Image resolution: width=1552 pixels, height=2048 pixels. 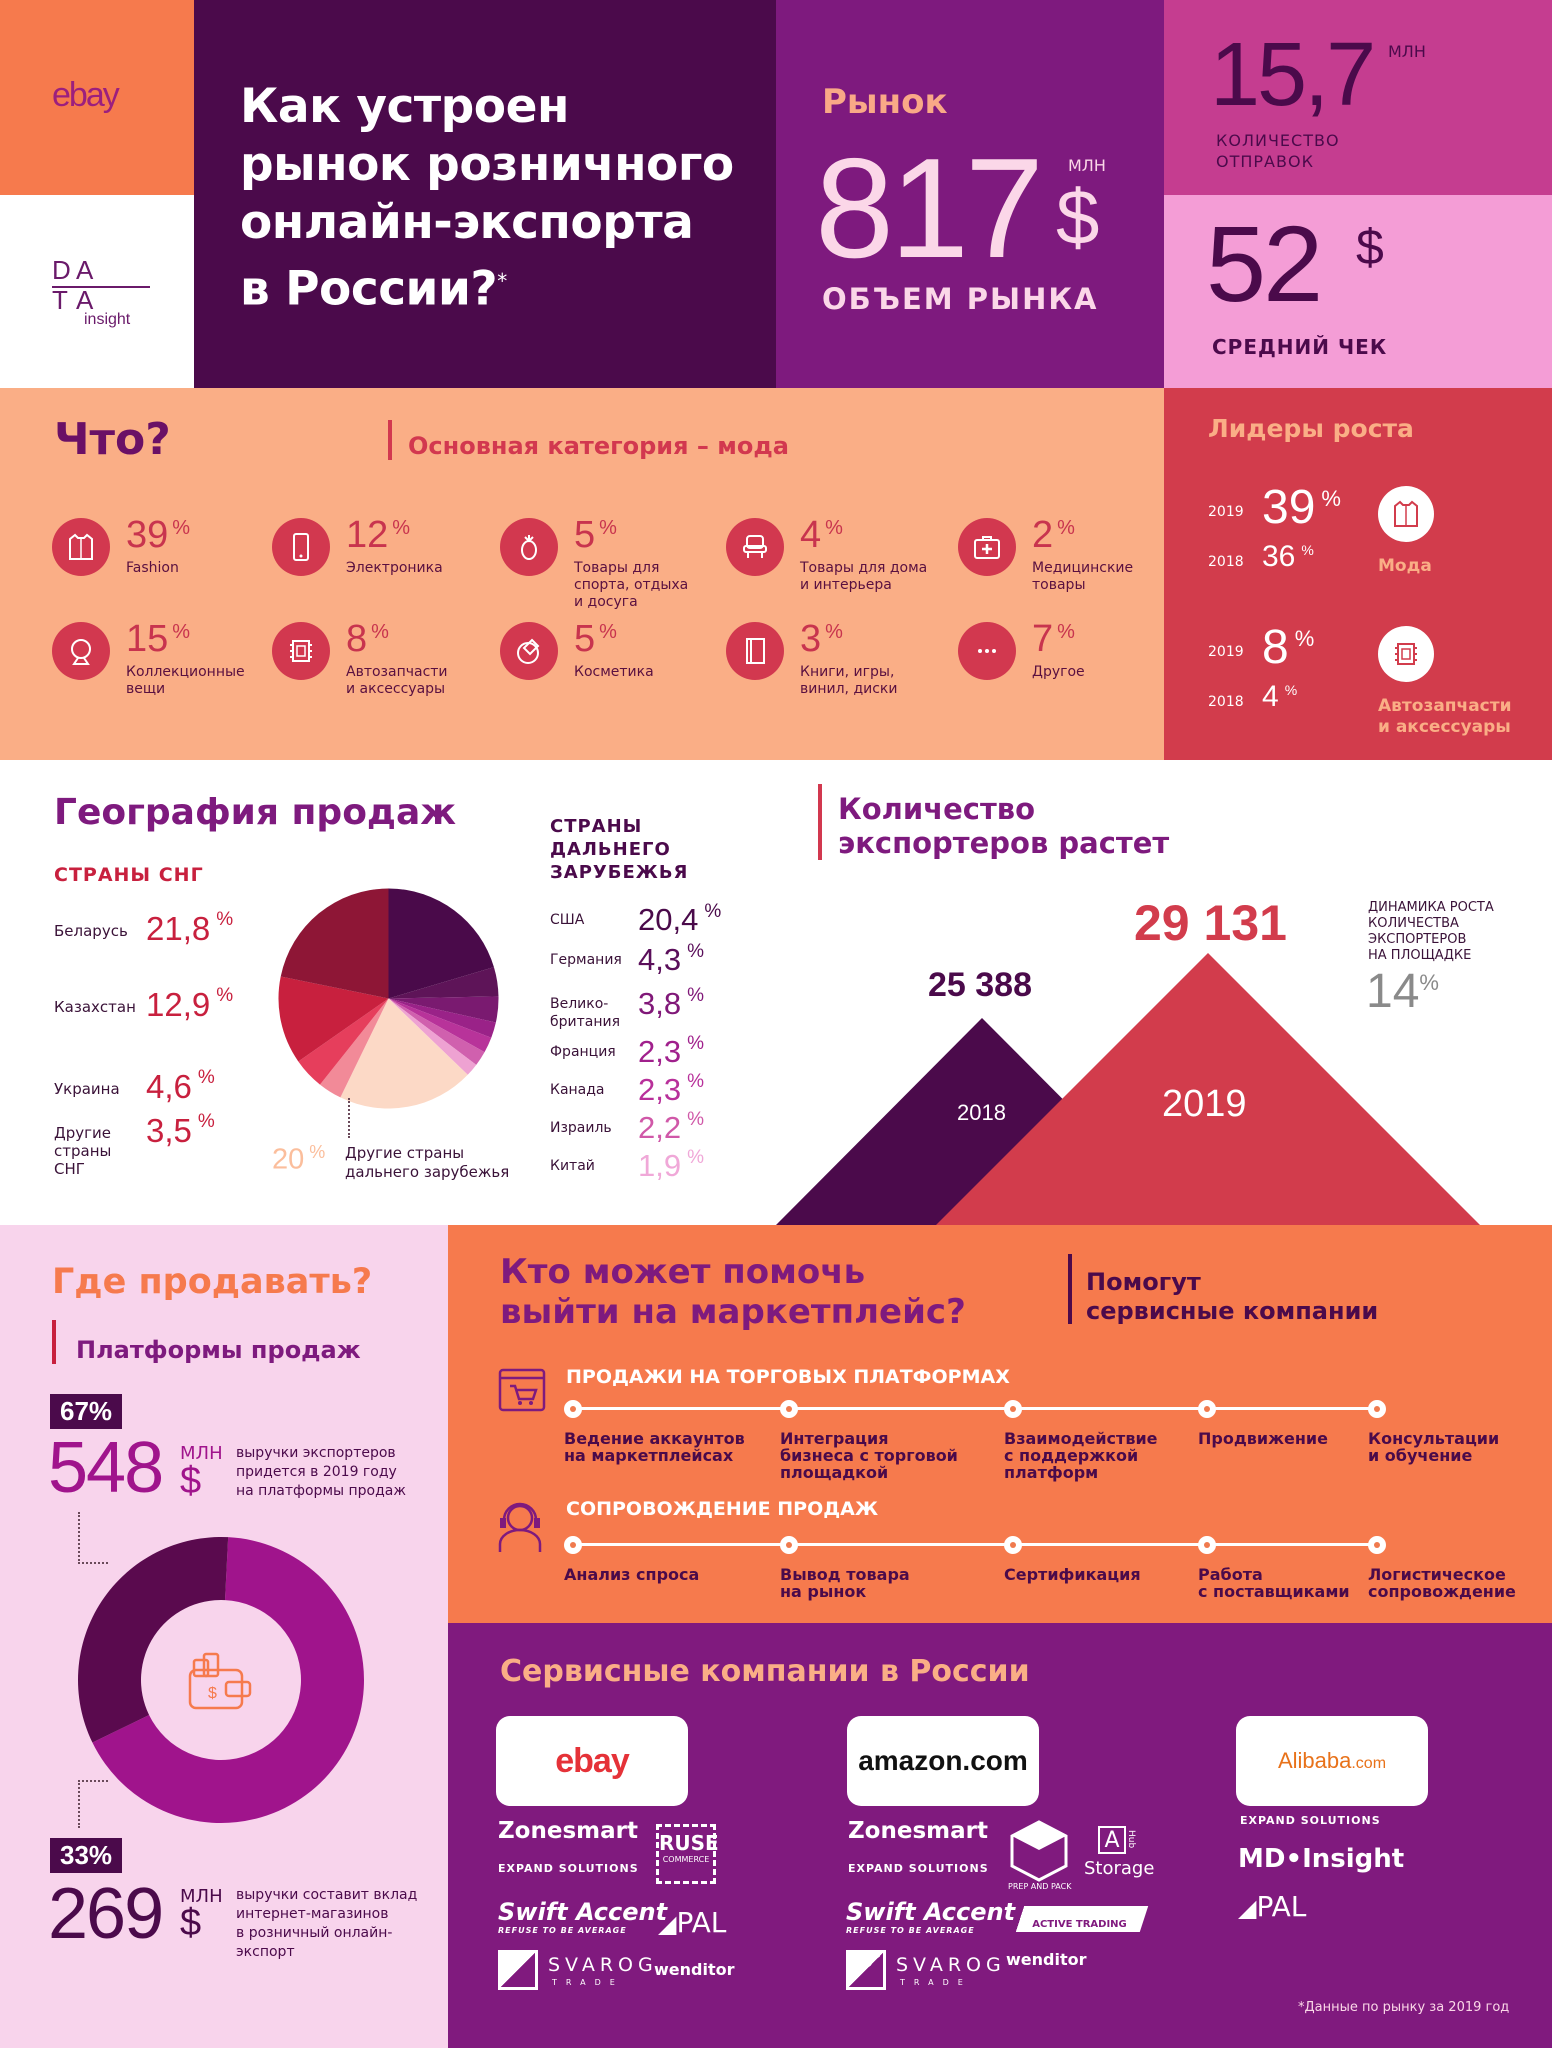 What do you see at coordinates (755, 651) in the screenshot?
I see `book-icon` at bounding box center [755, 651].